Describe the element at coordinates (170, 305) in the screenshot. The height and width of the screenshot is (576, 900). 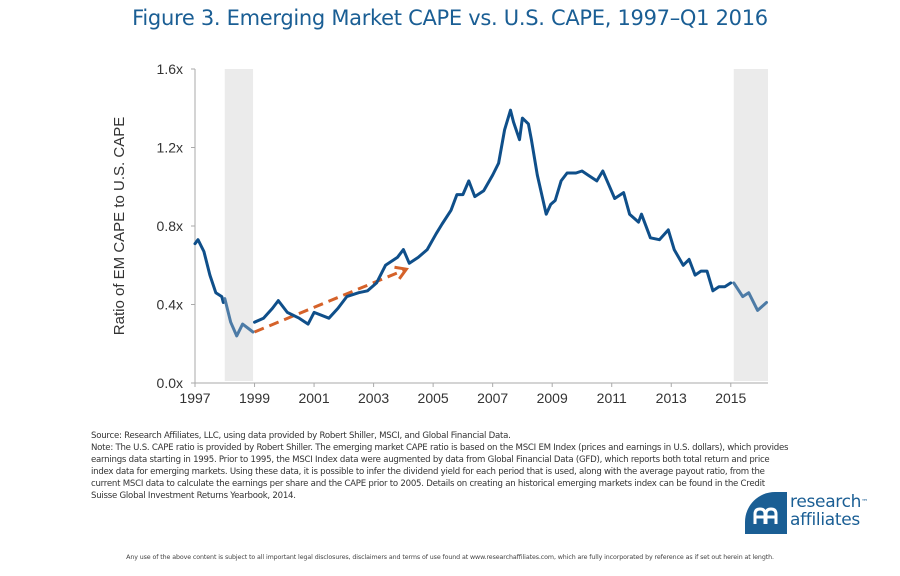
I see `y-tick-label: 0.4x` at that location.